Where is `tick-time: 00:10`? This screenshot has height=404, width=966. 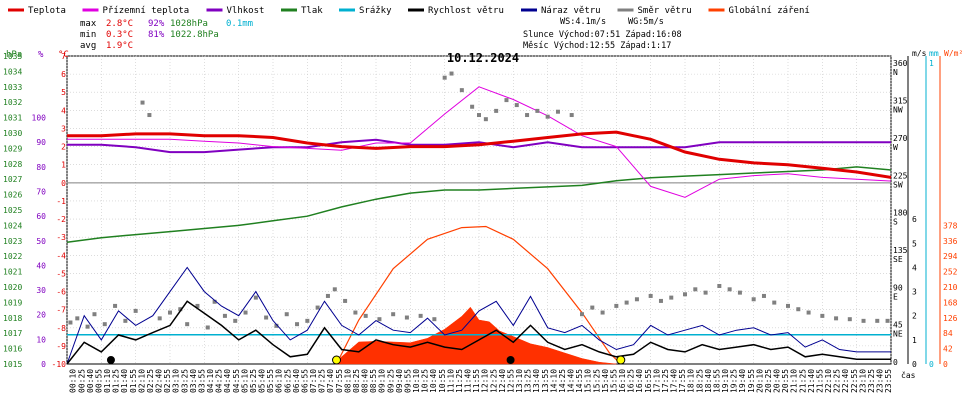
tick-time: 00:10 is located at coordinates (73, 381).